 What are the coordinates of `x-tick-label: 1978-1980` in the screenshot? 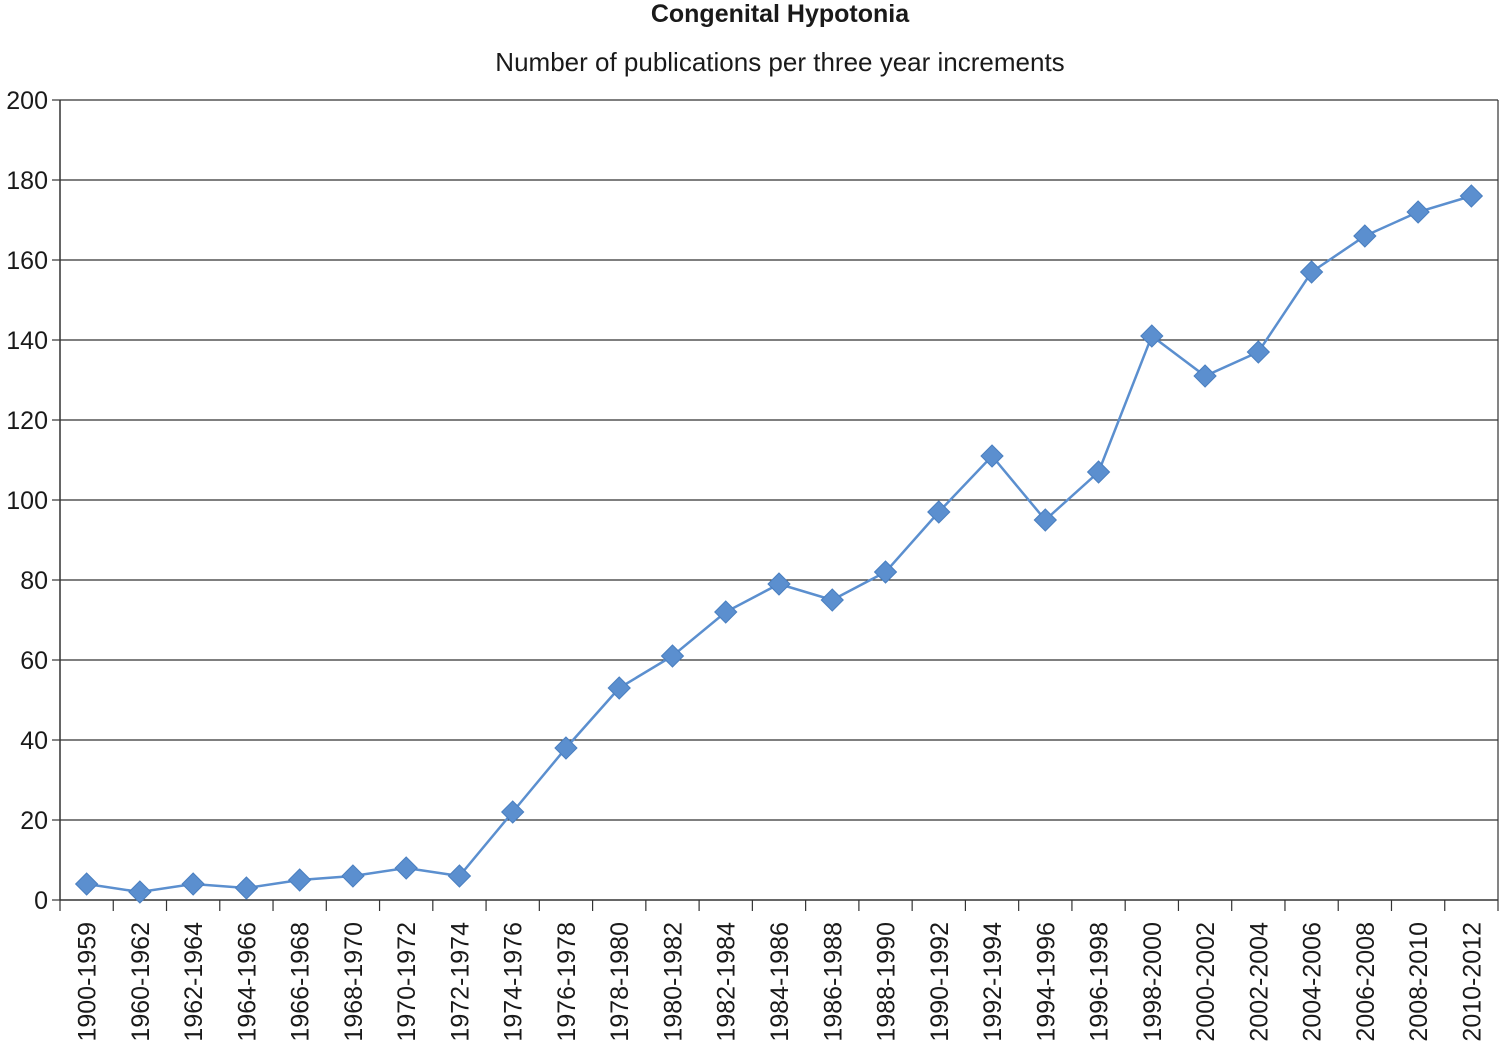 It's located at (620, 982).